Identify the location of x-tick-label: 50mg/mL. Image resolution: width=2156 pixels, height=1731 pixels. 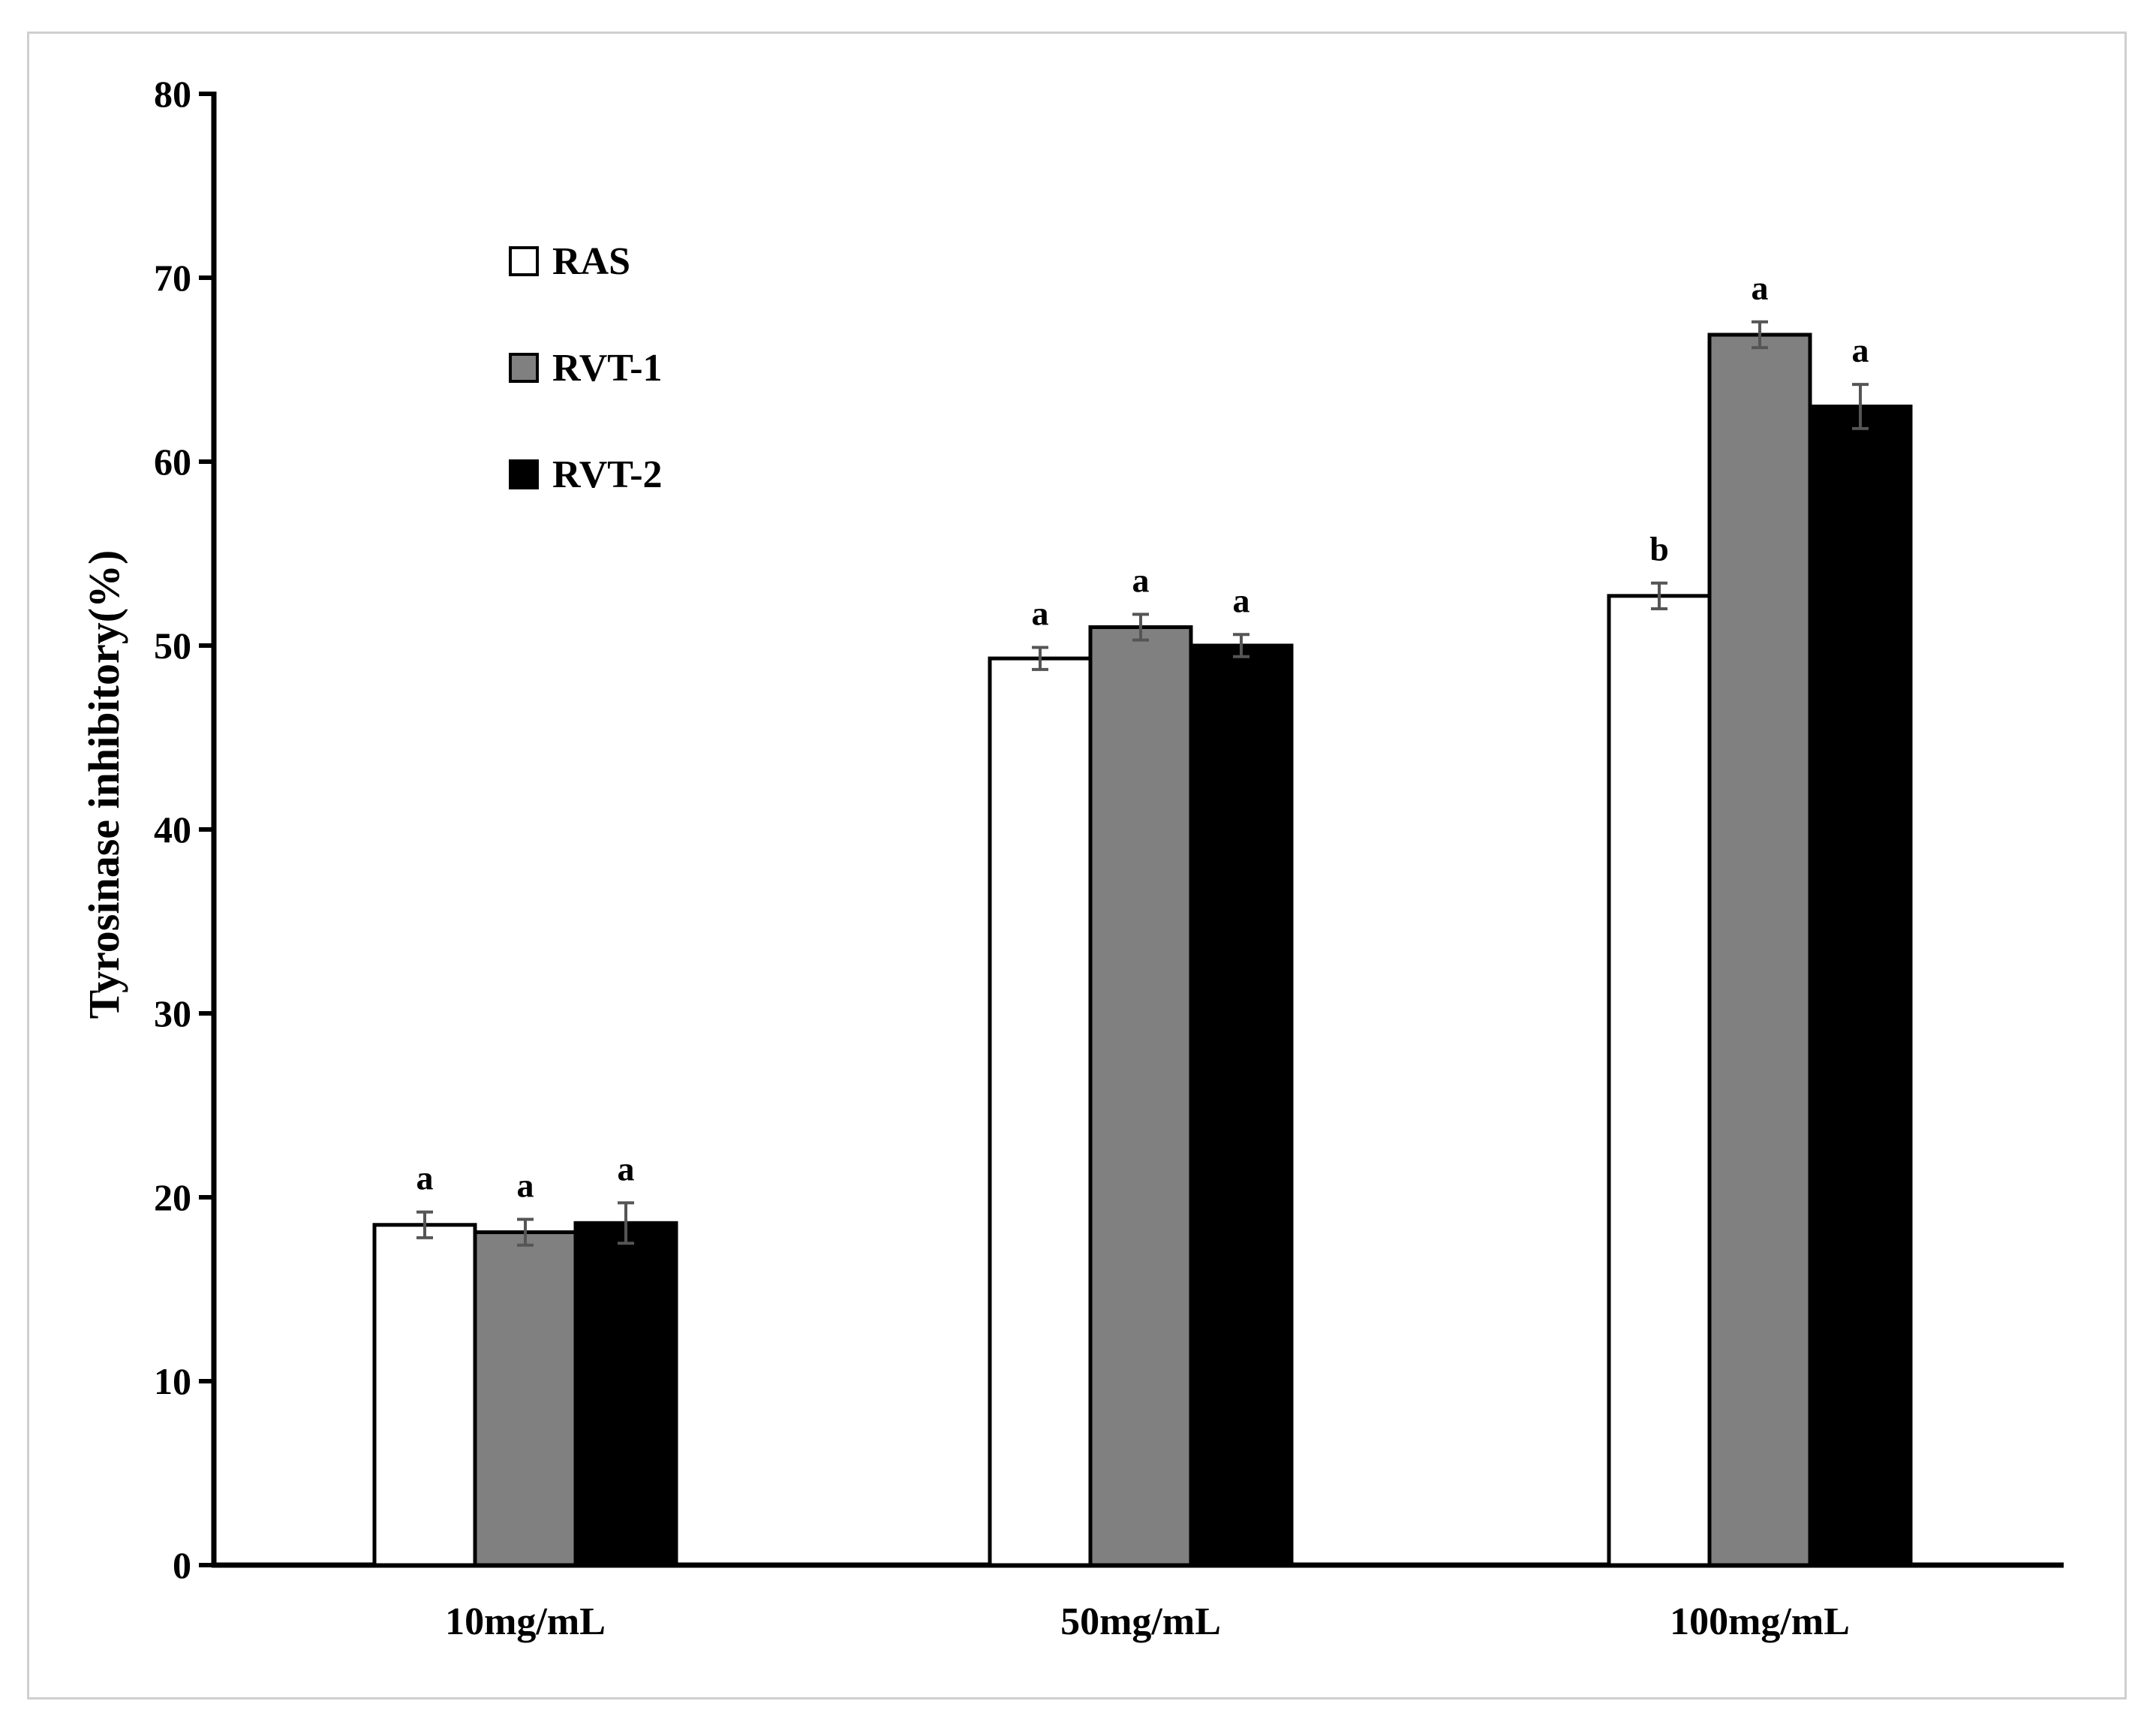
(1140, 1622).